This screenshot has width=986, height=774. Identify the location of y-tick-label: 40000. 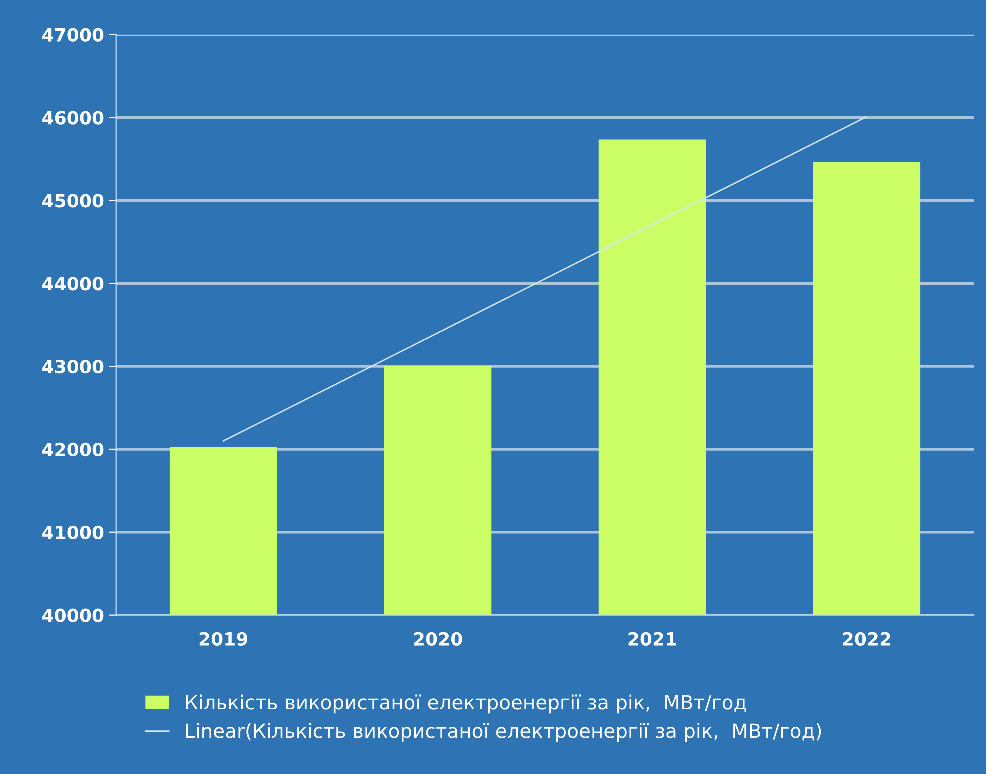
(73, 615).